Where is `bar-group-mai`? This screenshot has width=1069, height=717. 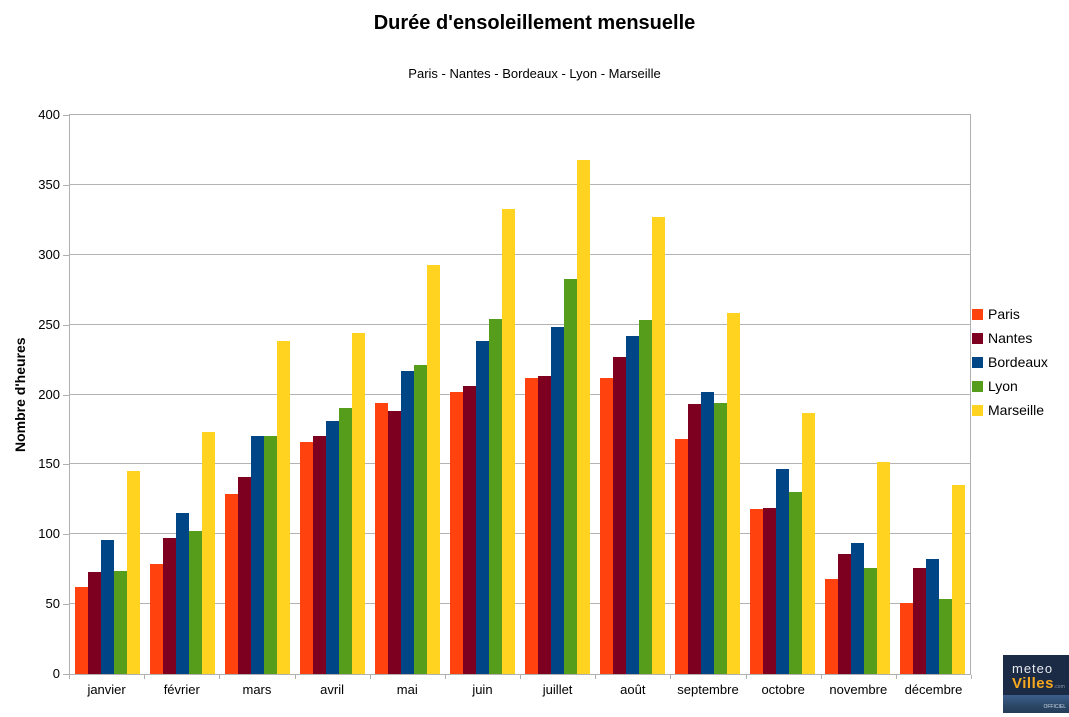
bar-group-mai is located at coordinates (407, 394).